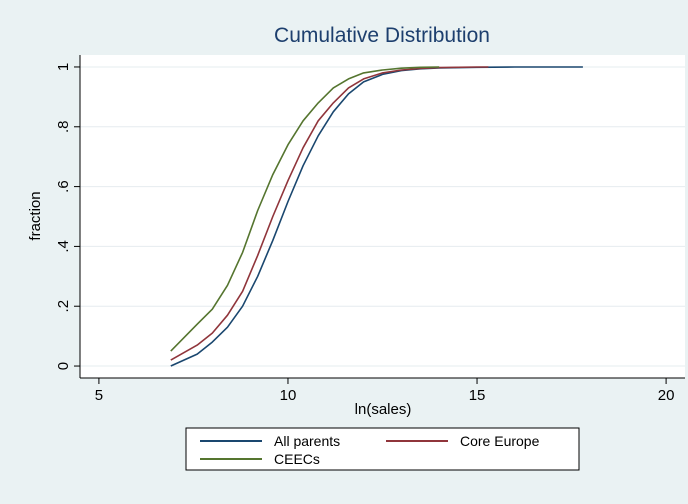  I want to click on x-tick-label: 15, so click(477, 395).